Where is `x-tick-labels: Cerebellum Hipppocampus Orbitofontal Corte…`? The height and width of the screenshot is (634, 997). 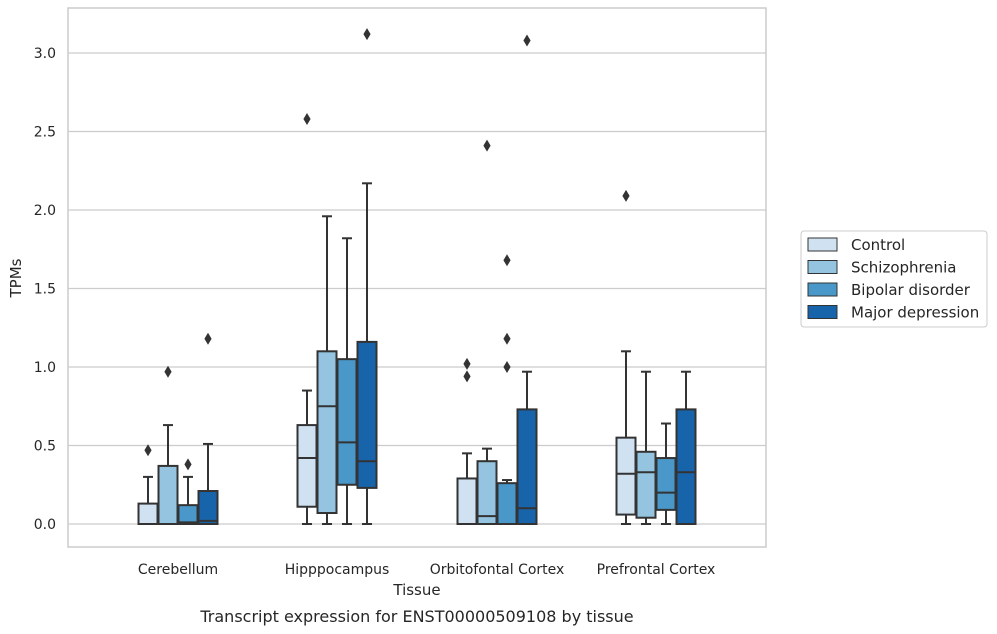
x-tick-labels: Cerebellum Hipppocampus Orbitofontal Corte… is located at coordinates (426, 570).